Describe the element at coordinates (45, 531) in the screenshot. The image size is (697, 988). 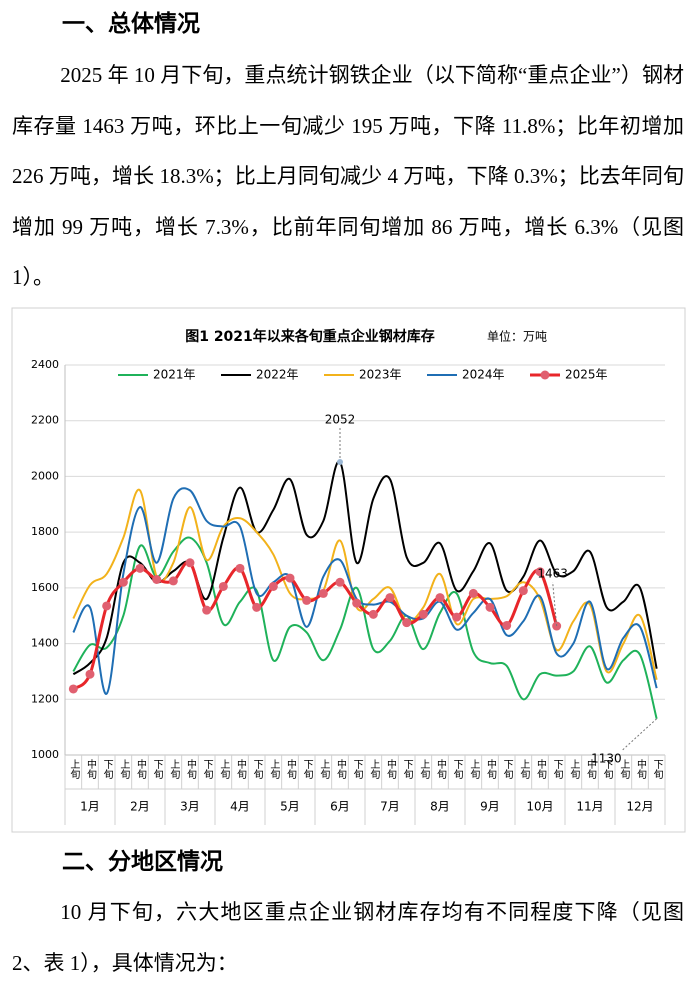
I see `y-tick-label: 1800` at that location.